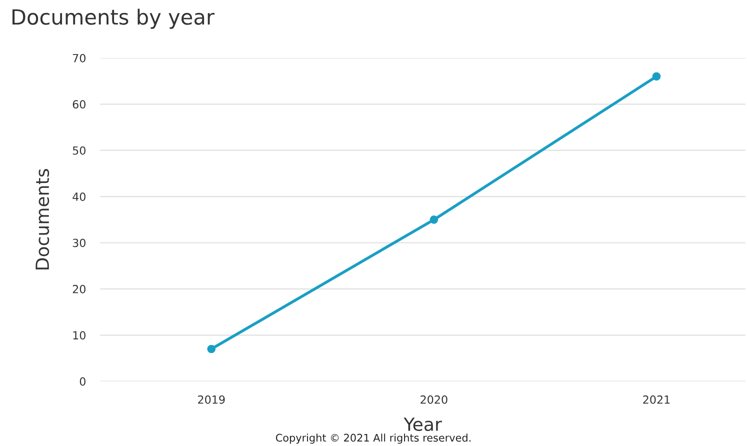 The width and height of the screenshot is (747, 446). I want to click on y-tick-label: 70, so click(79, 58).